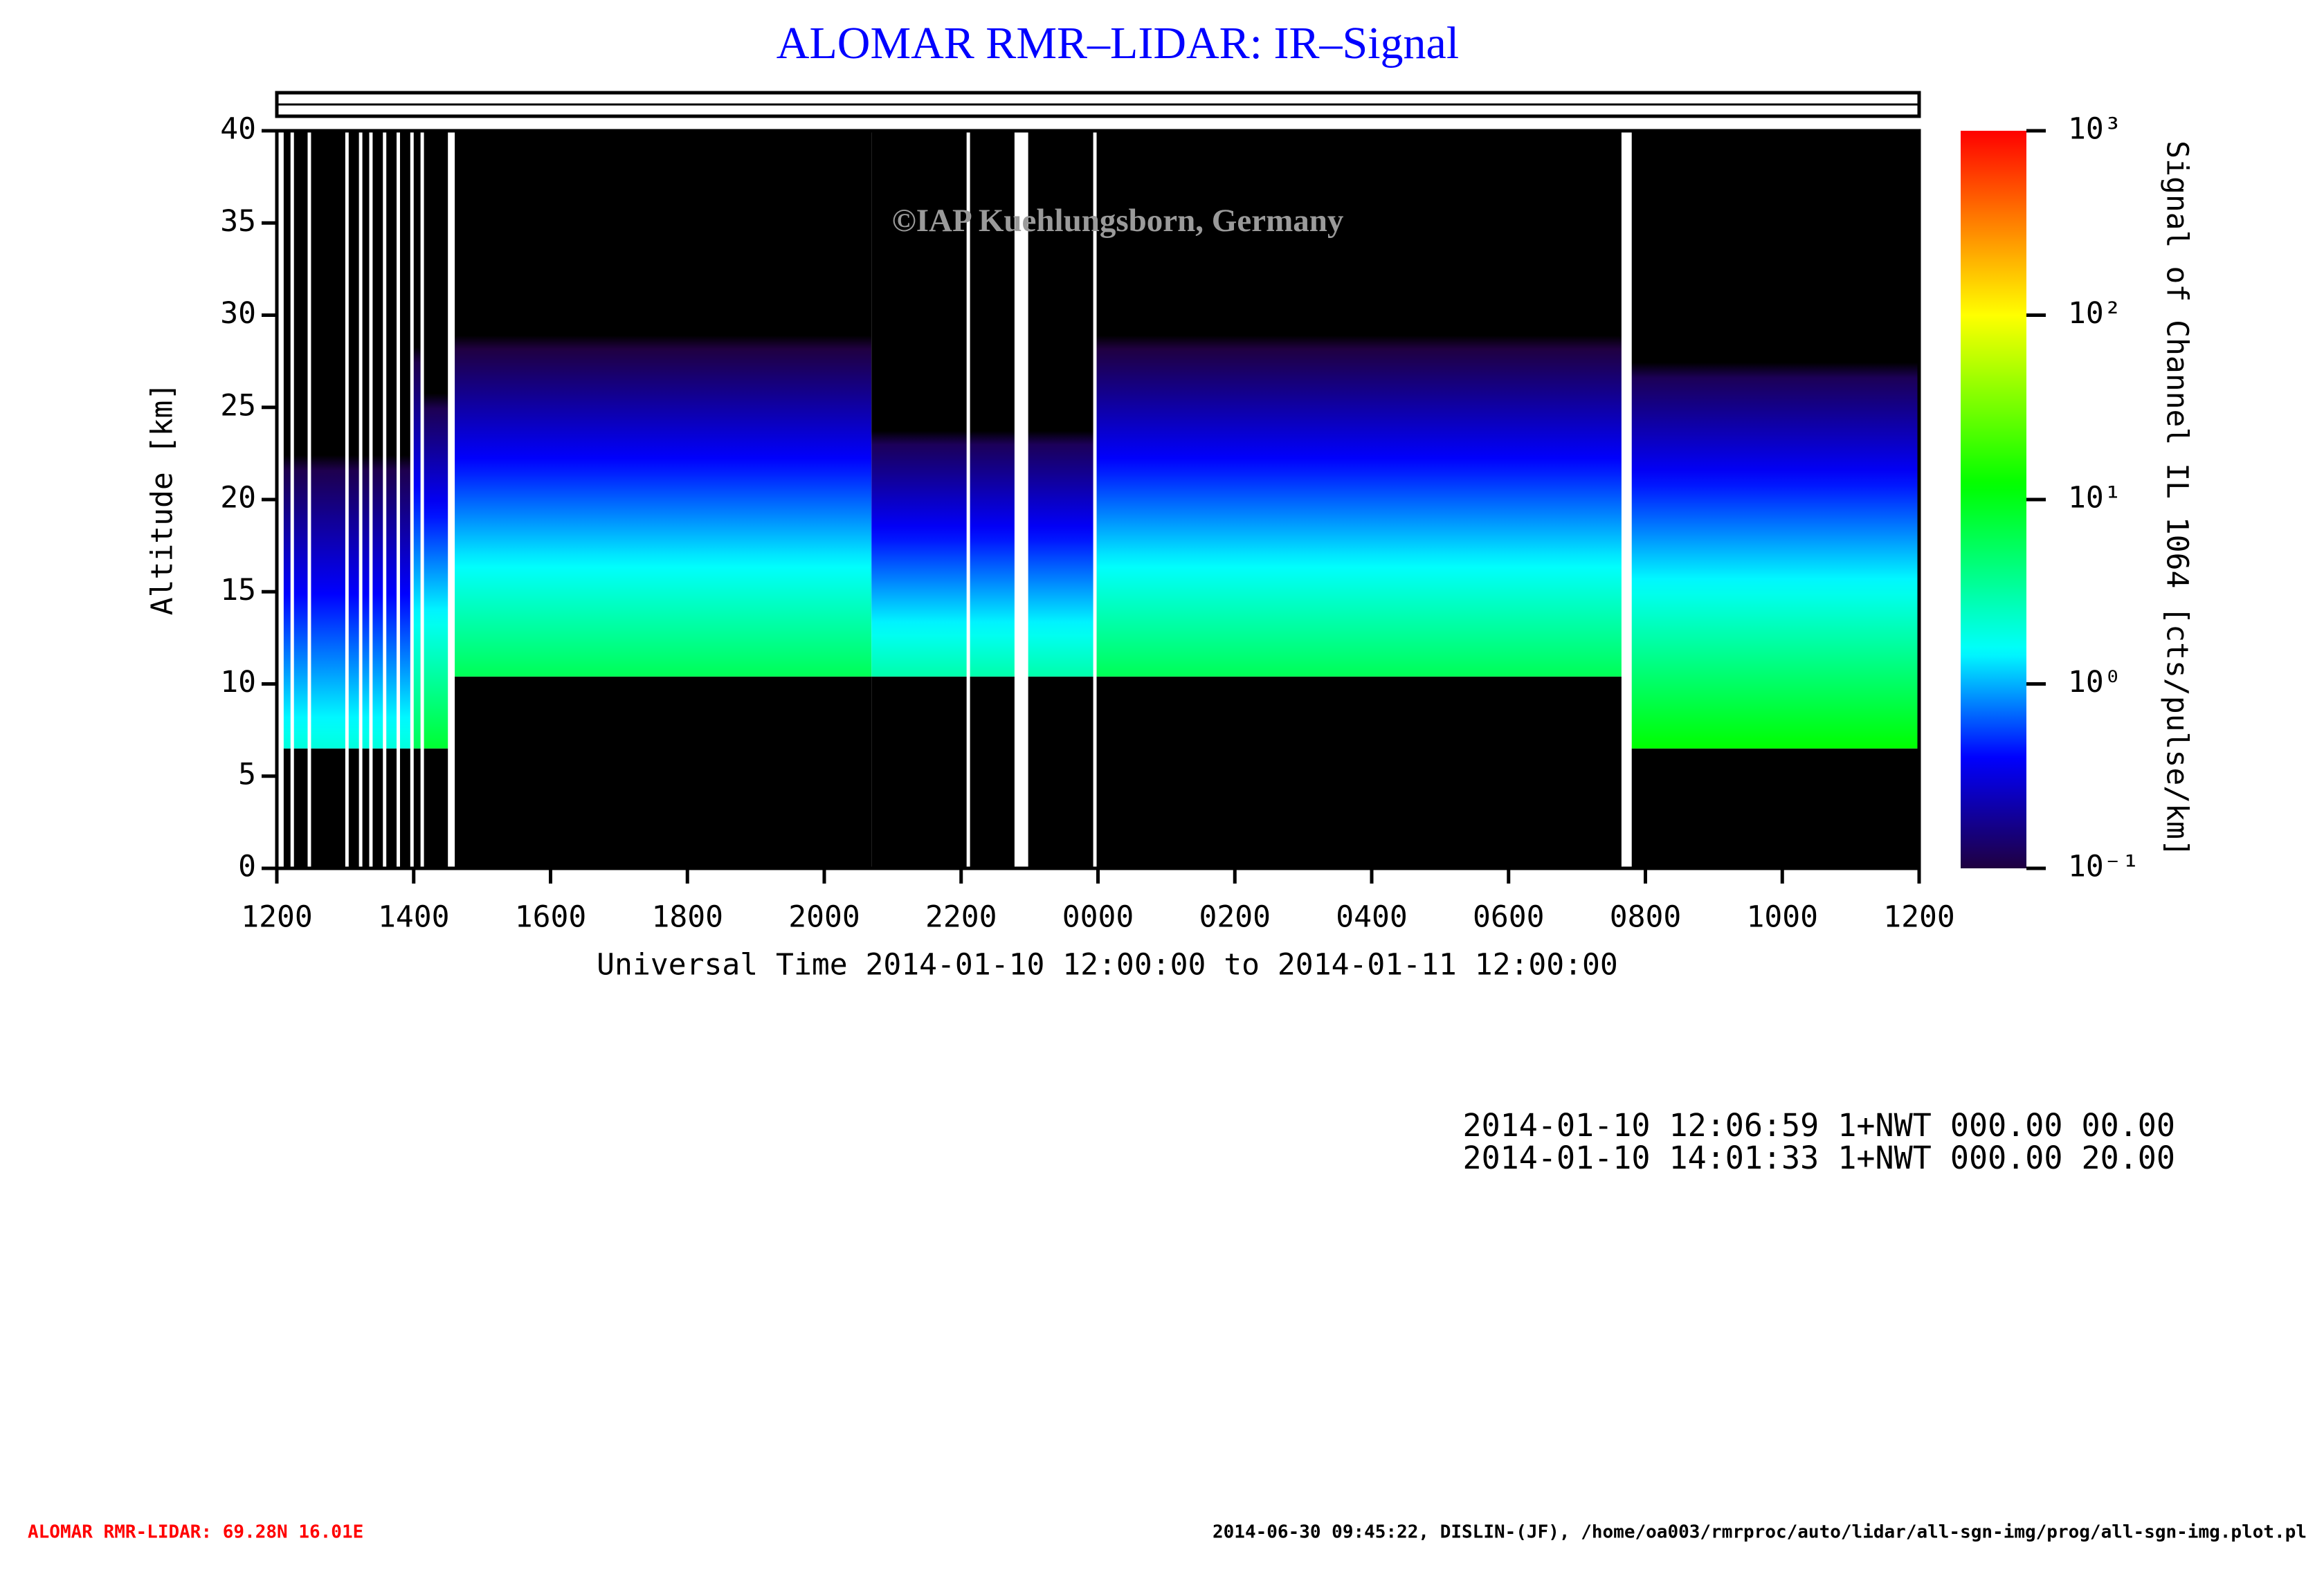 Image resolution: width=2324 pixels, height=1572 pixels. Describe the element at coordinates (1509, 918) in the screenshot. I see `x-tick-label: 0600` at that location.